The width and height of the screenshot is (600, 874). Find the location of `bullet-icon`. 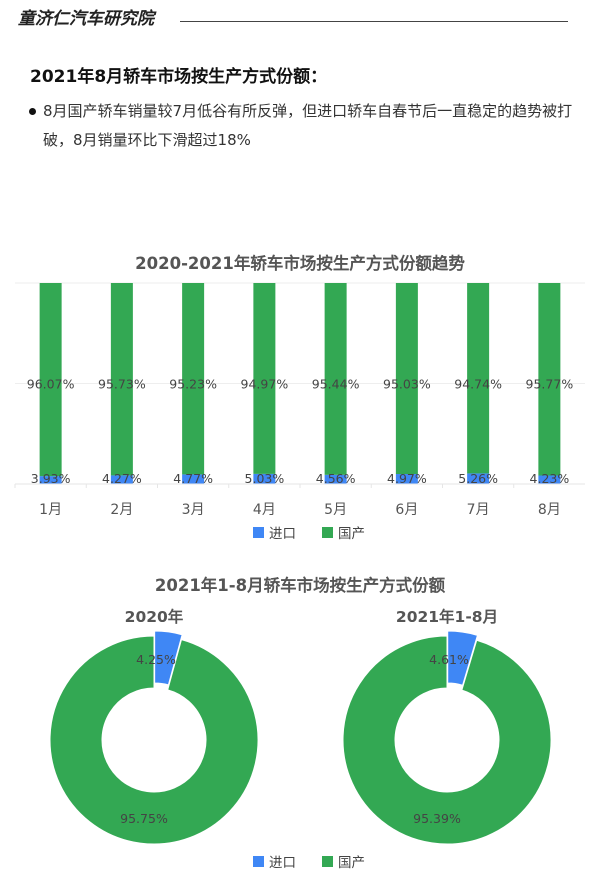

bullet-icon is located at coordinates (32, 111).